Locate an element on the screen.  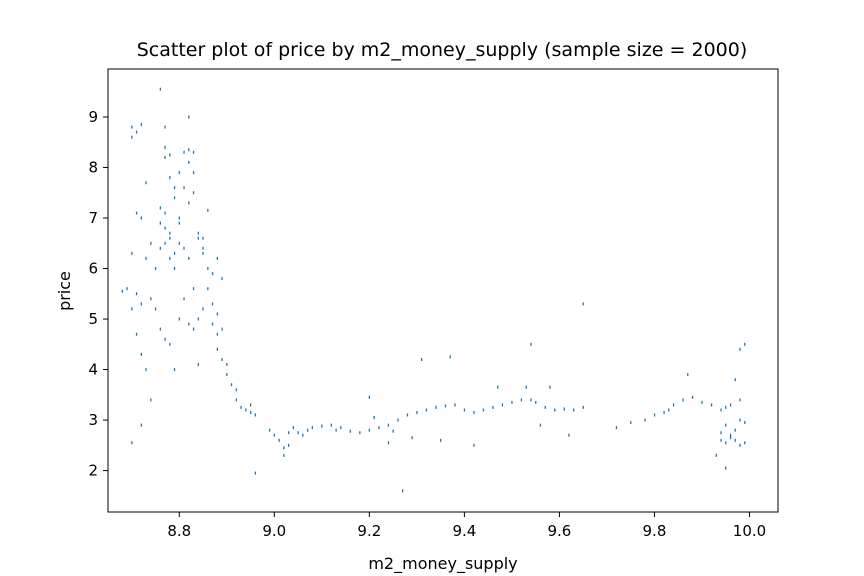
x-tick-label: 9.4 is located at coordinates (464, 531).